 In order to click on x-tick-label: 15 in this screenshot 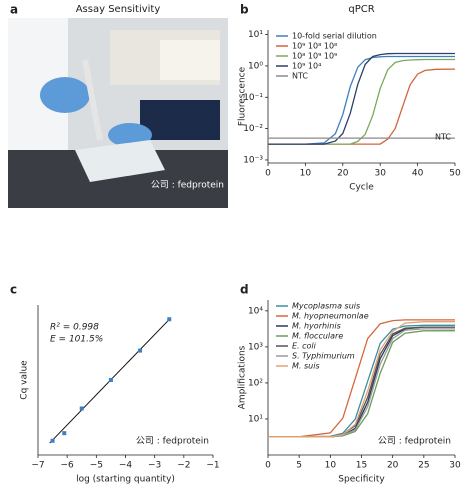, I will do `click(361, 466)`.